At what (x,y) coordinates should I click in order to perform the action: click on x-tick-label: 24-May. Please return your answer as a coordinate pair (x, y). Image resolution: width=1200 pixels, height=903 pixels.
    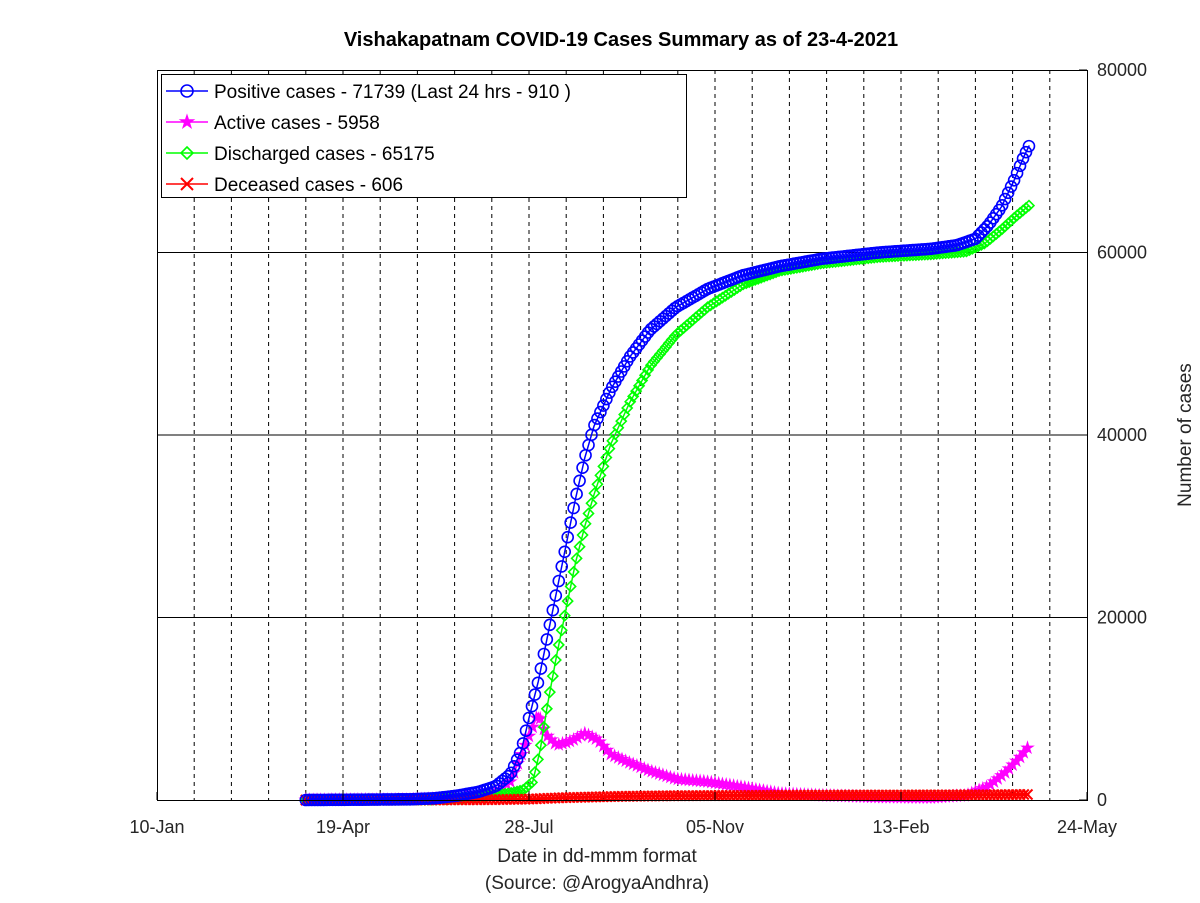
    Looking at the image, I should click on (1087, 827).